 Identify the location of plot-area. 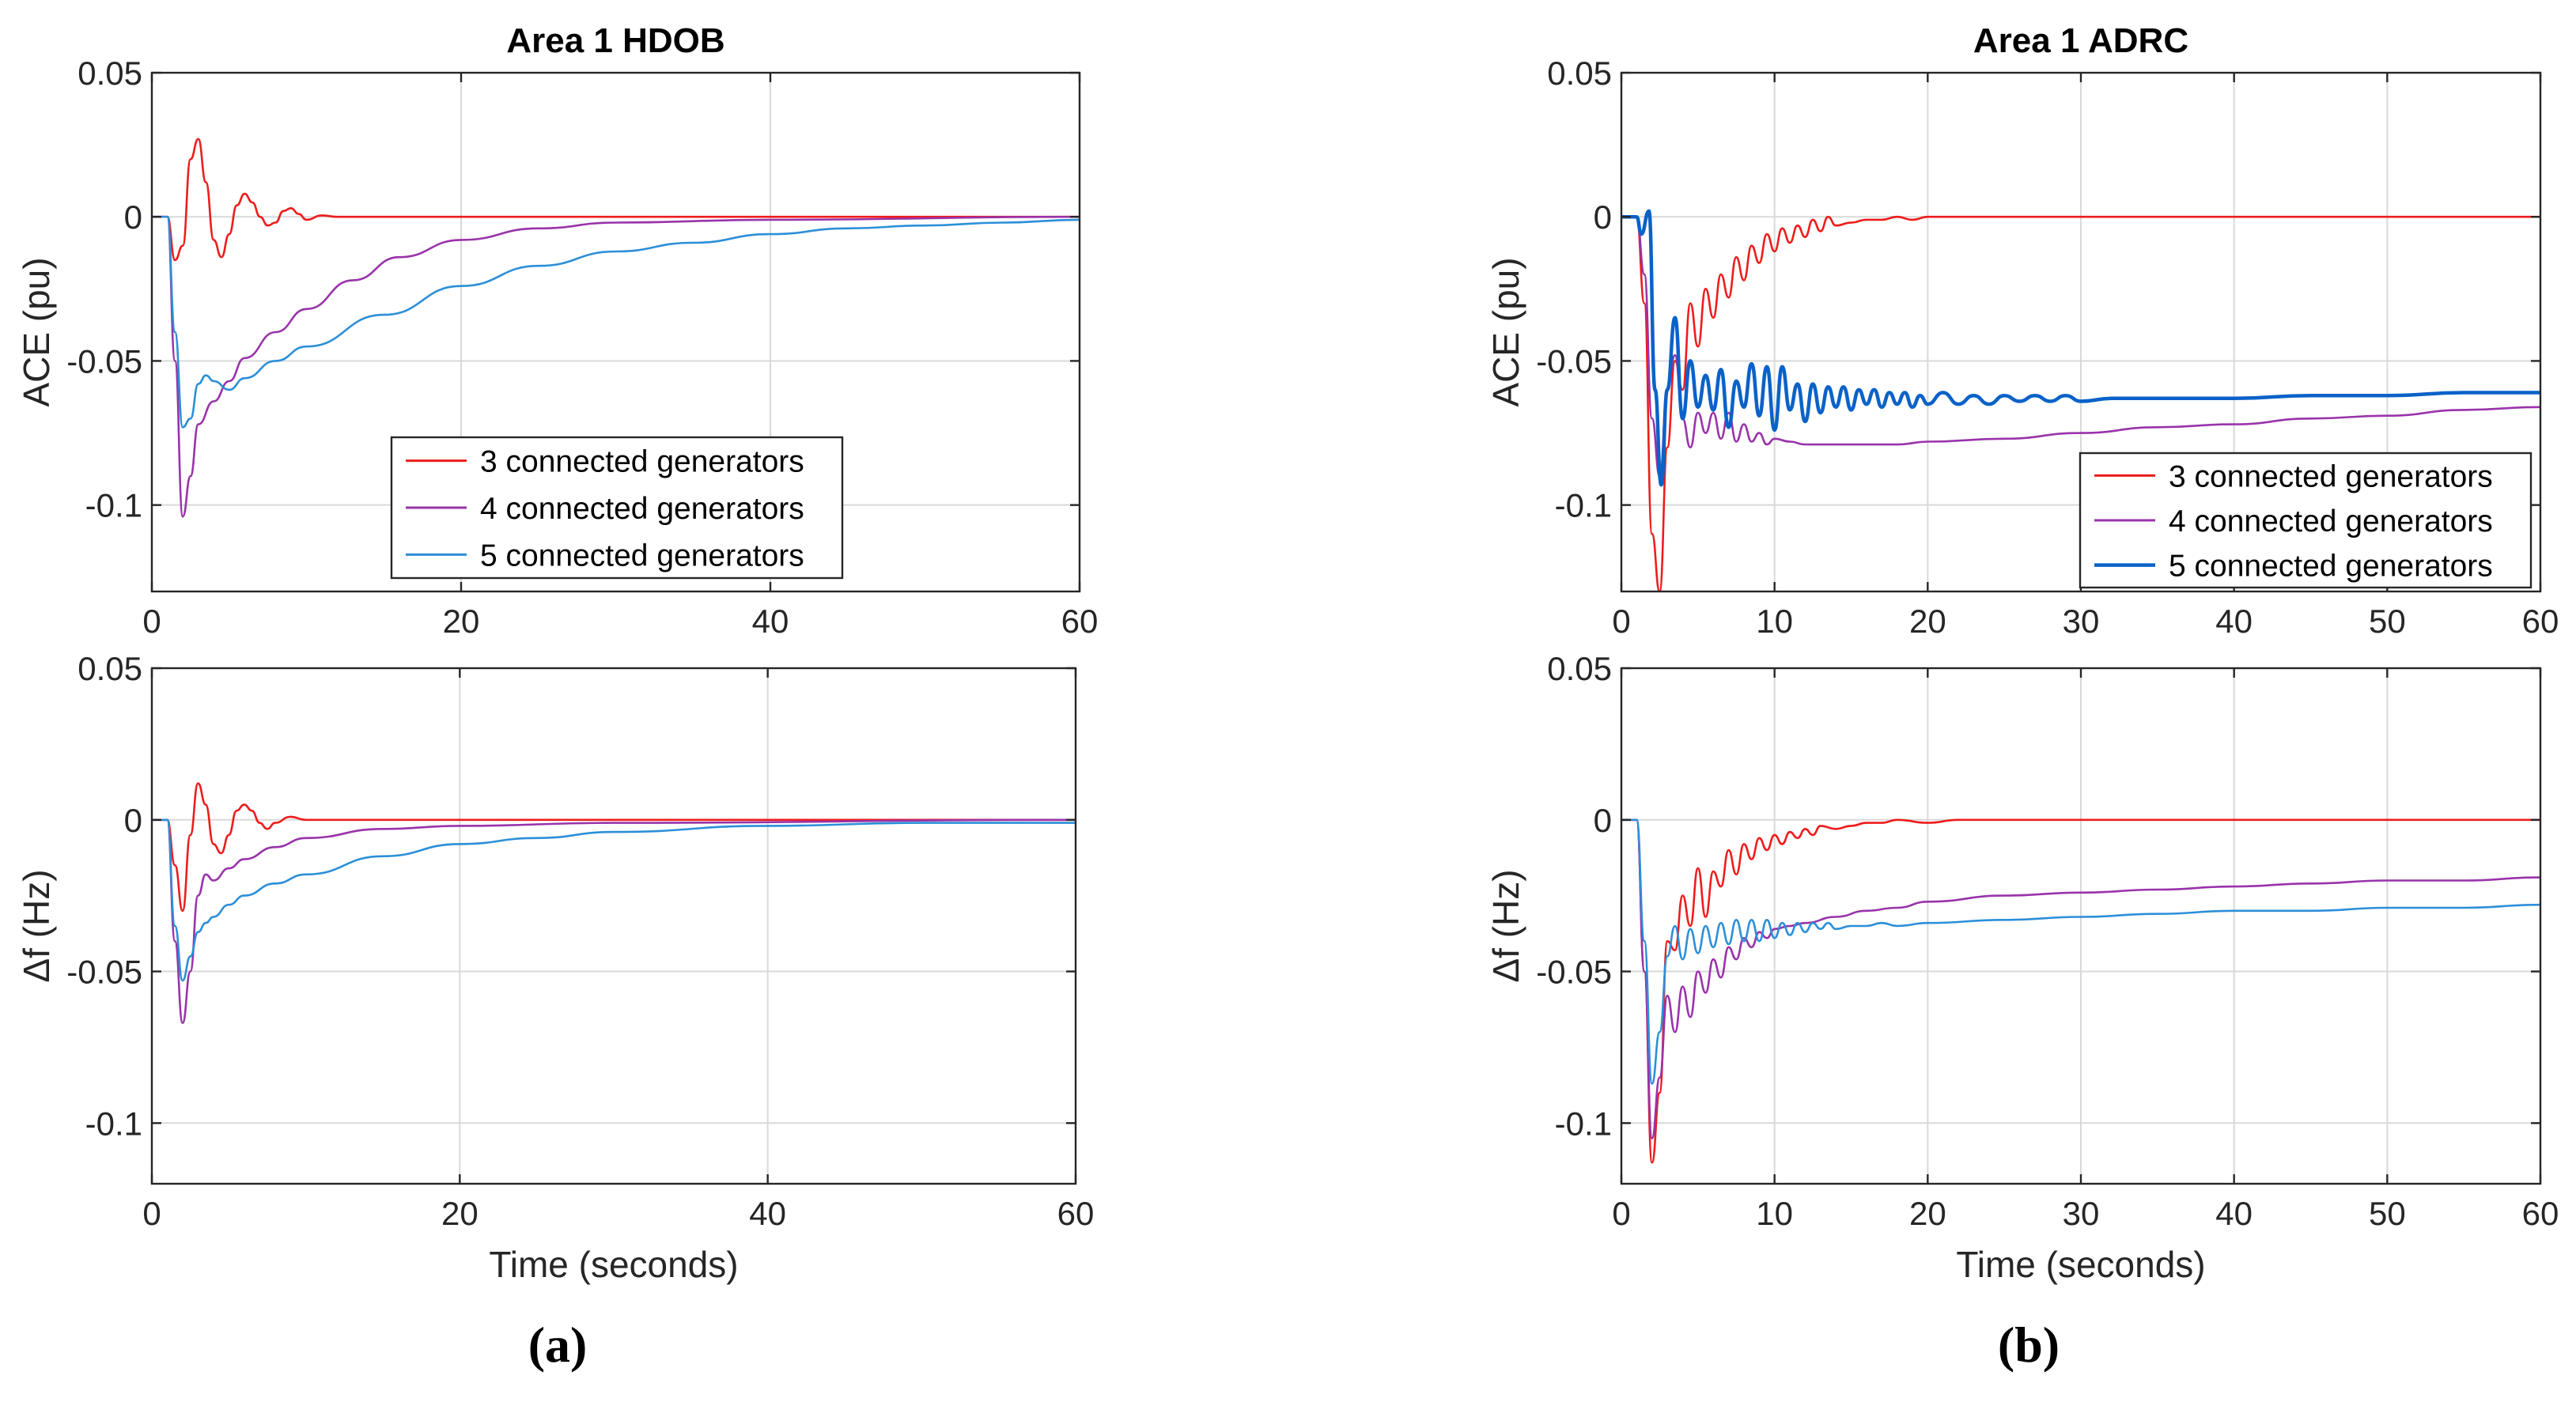
(614, 926).